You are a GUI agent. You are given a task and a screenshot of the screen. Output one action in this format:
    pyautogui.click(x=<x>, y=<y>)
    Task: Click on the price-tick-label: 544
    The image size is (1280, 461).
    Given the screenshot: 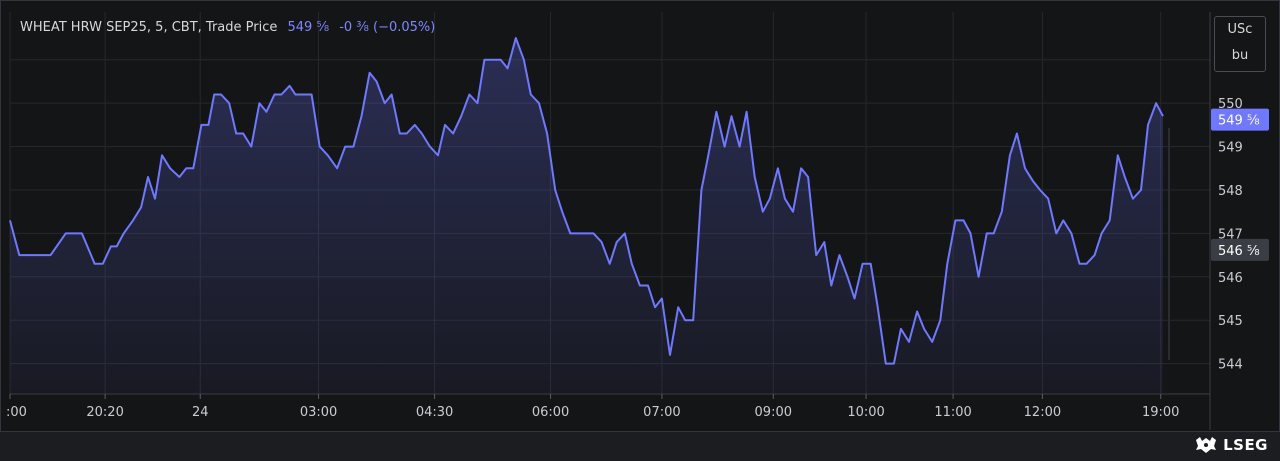 What is the action you would take?
    pyautogui.click(x=1230, y=365)
    